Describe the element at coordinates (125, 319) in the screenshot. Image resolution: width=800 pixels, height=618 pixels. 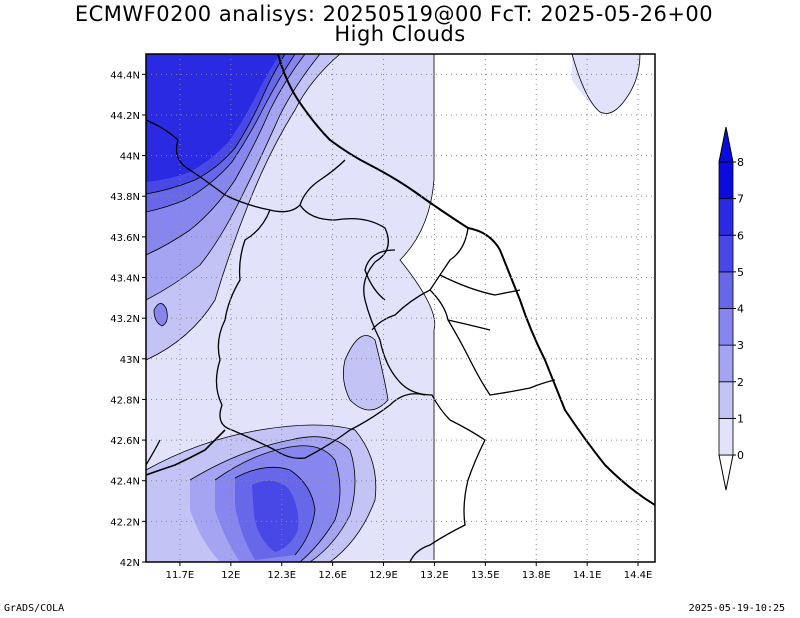
I see `lat-tick-label: 43.2N` at that location.